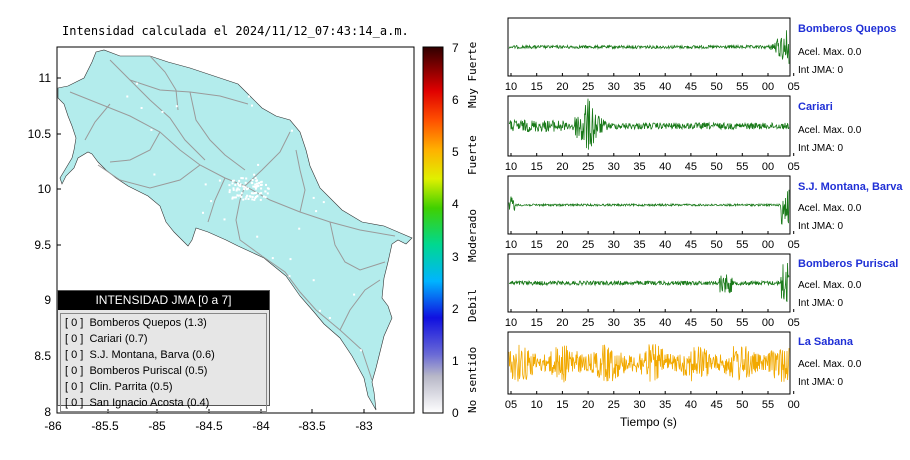 This screenshot has height=460, width=910. What do you see at coordinates (137, 403) in the screenshot?
I see `legend-row: [ 0 ] San Ignacio Acosta (0.4)` at bounding box center [137, 403].